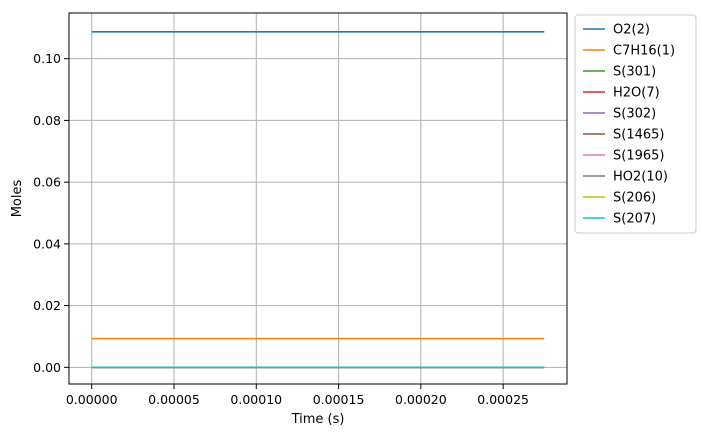 The image size is (702, 436). Describe the element at coordinates (634, 198) in the screenshot. I see `legend-label: S(206)` at that location.